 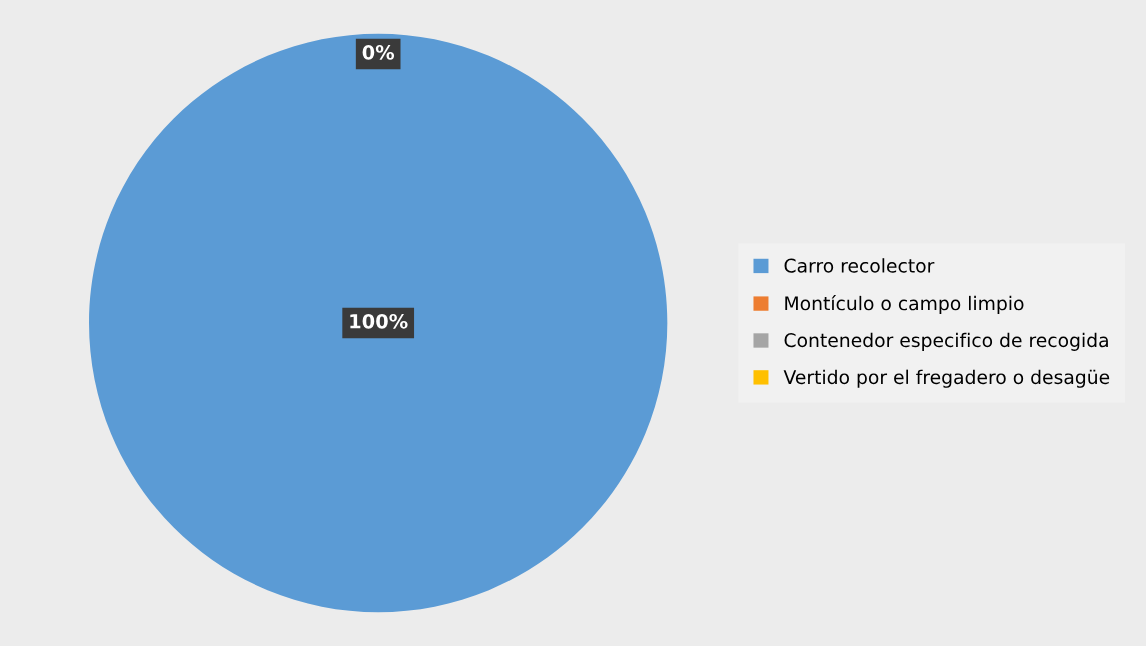 I want to click on legend-label: Carro recolector, so click(x=859, y=265).